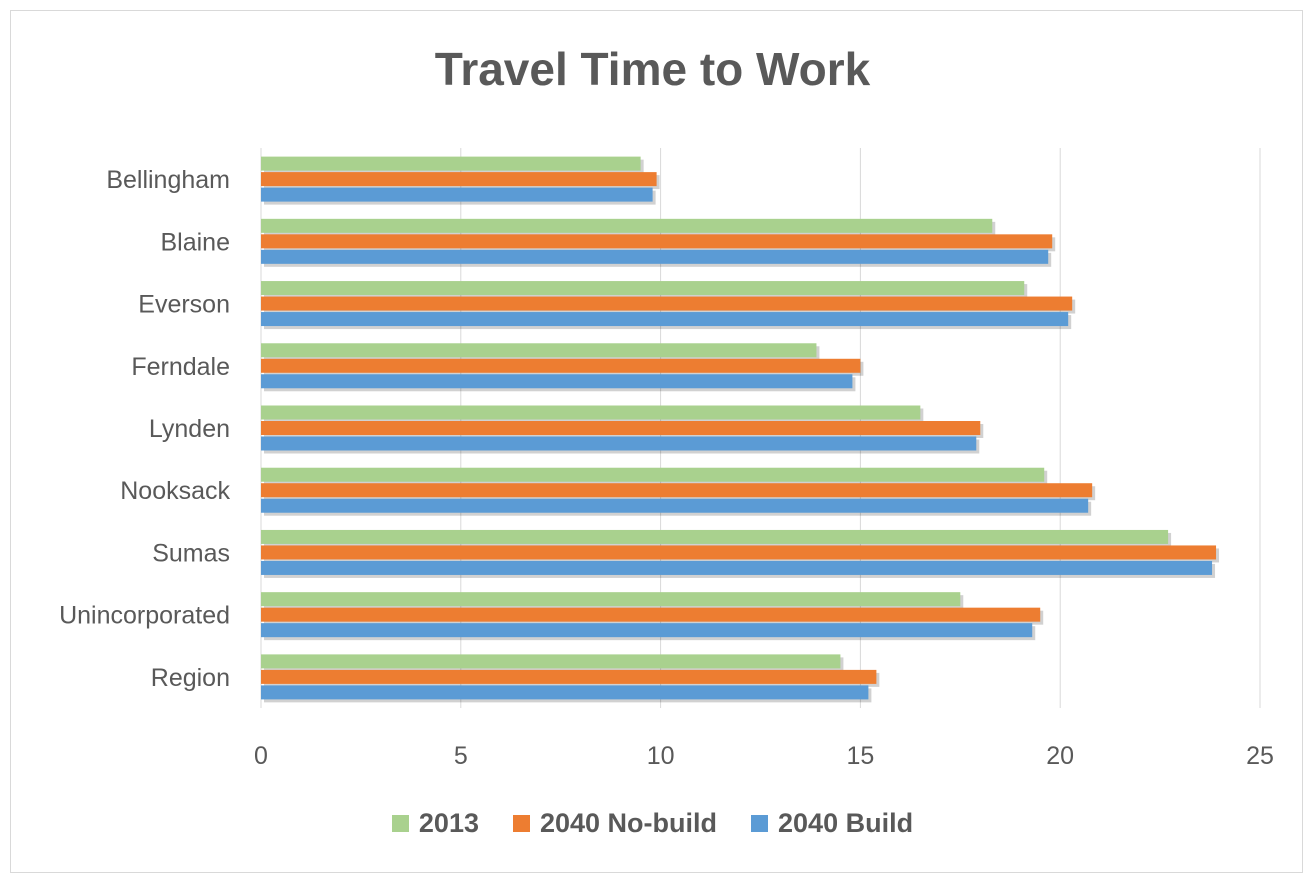 The image size is (1305, 875). What do you see at coordinates (180, 367) in the screenshot?
I see `category-label: Ferndale` at bounding box center [180, 367].